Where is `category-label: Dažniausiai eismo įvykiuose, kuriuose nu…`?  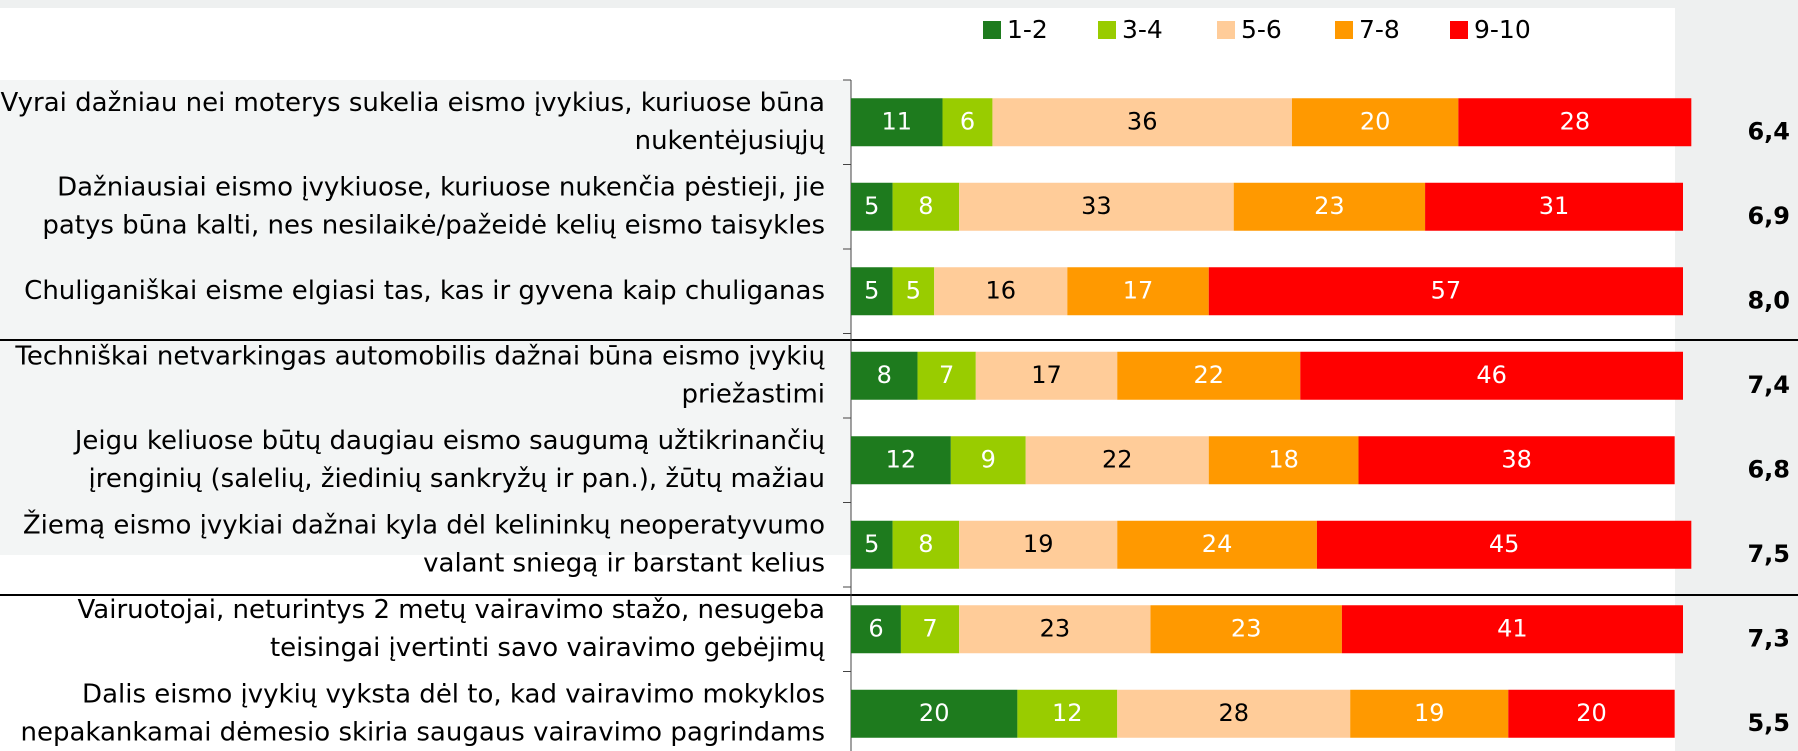 category-label: Dažniausiai eismo įvykiuose, kuriuose nu… is located at coordinates (441, 187).